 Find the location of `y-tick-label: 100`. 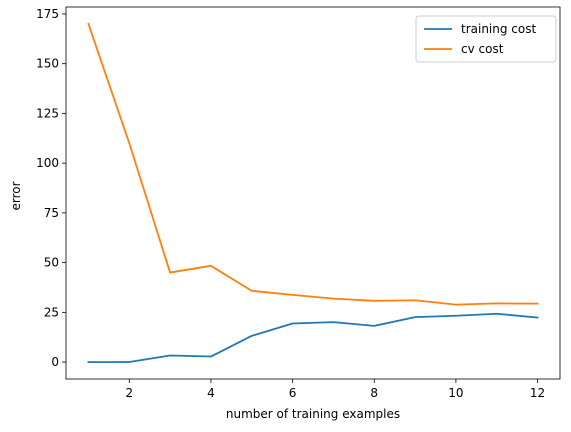

y-tick-label: 100 is located at coordinates (47, 163).